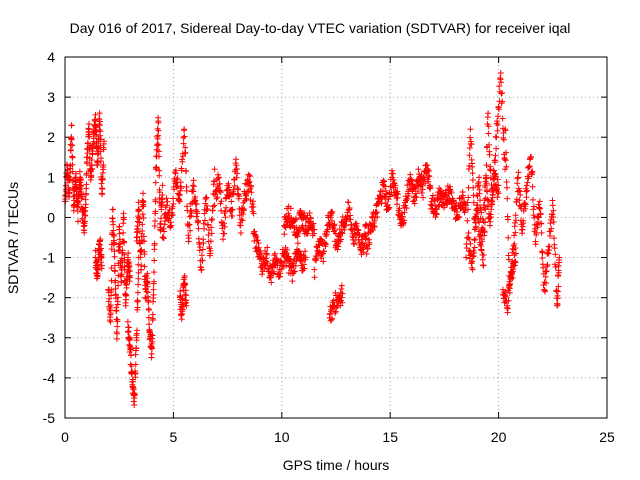 The image size is (640, 480). What do you see at coordinates (51, 97) in the screenshot?
I see `y-tick-label: 3` at bounding box center [51, 97].